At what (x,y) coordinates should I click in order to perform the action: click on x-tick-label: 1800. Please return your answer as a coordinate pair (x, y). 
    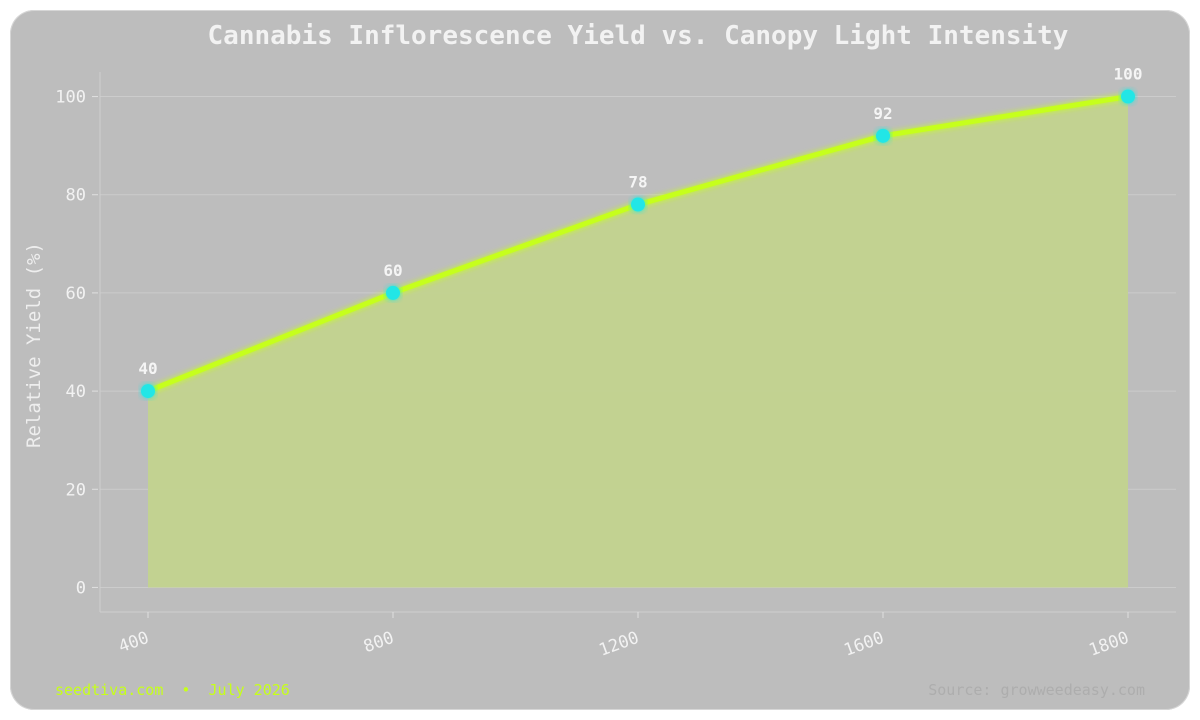
    Looking at the image, I should click on (1108, 644).